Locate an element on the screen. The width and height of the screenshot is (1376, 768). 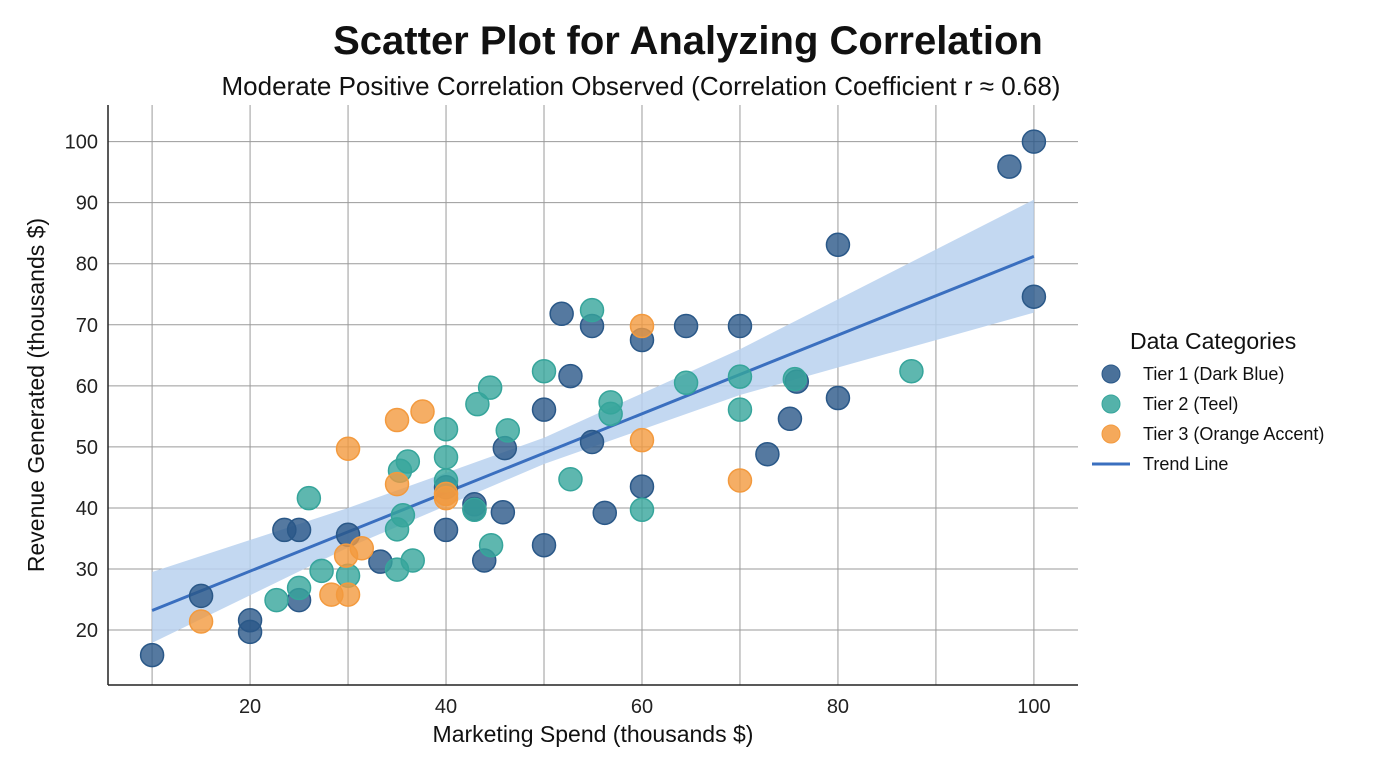
y-tick-label: 30 is located at coordinates (87, 570).